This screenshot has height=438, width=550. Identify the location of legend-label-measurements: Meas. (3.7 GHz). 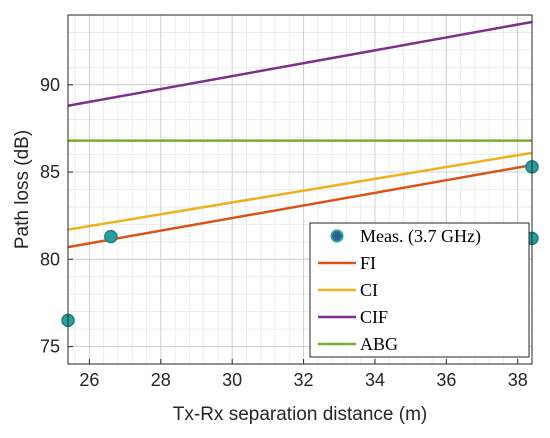
(420, 236).